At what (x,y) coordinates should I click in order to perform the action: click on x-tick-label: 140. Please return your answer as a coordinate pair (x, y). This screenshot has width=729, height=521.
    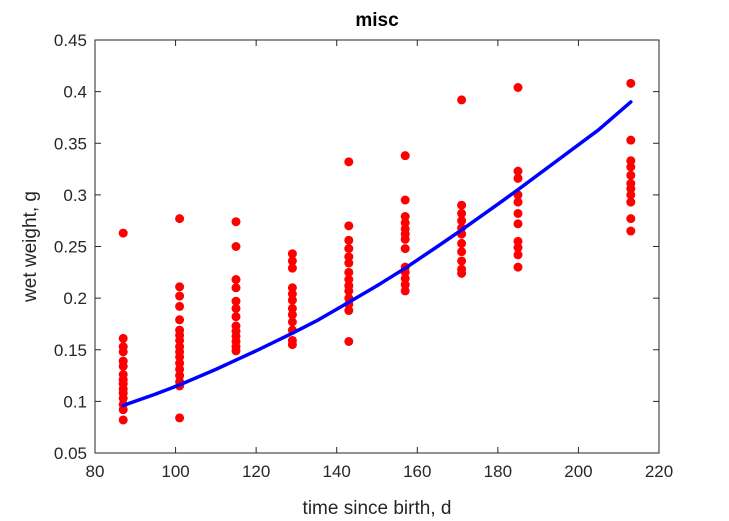
    Looking at the image, I should click on (337, 471).